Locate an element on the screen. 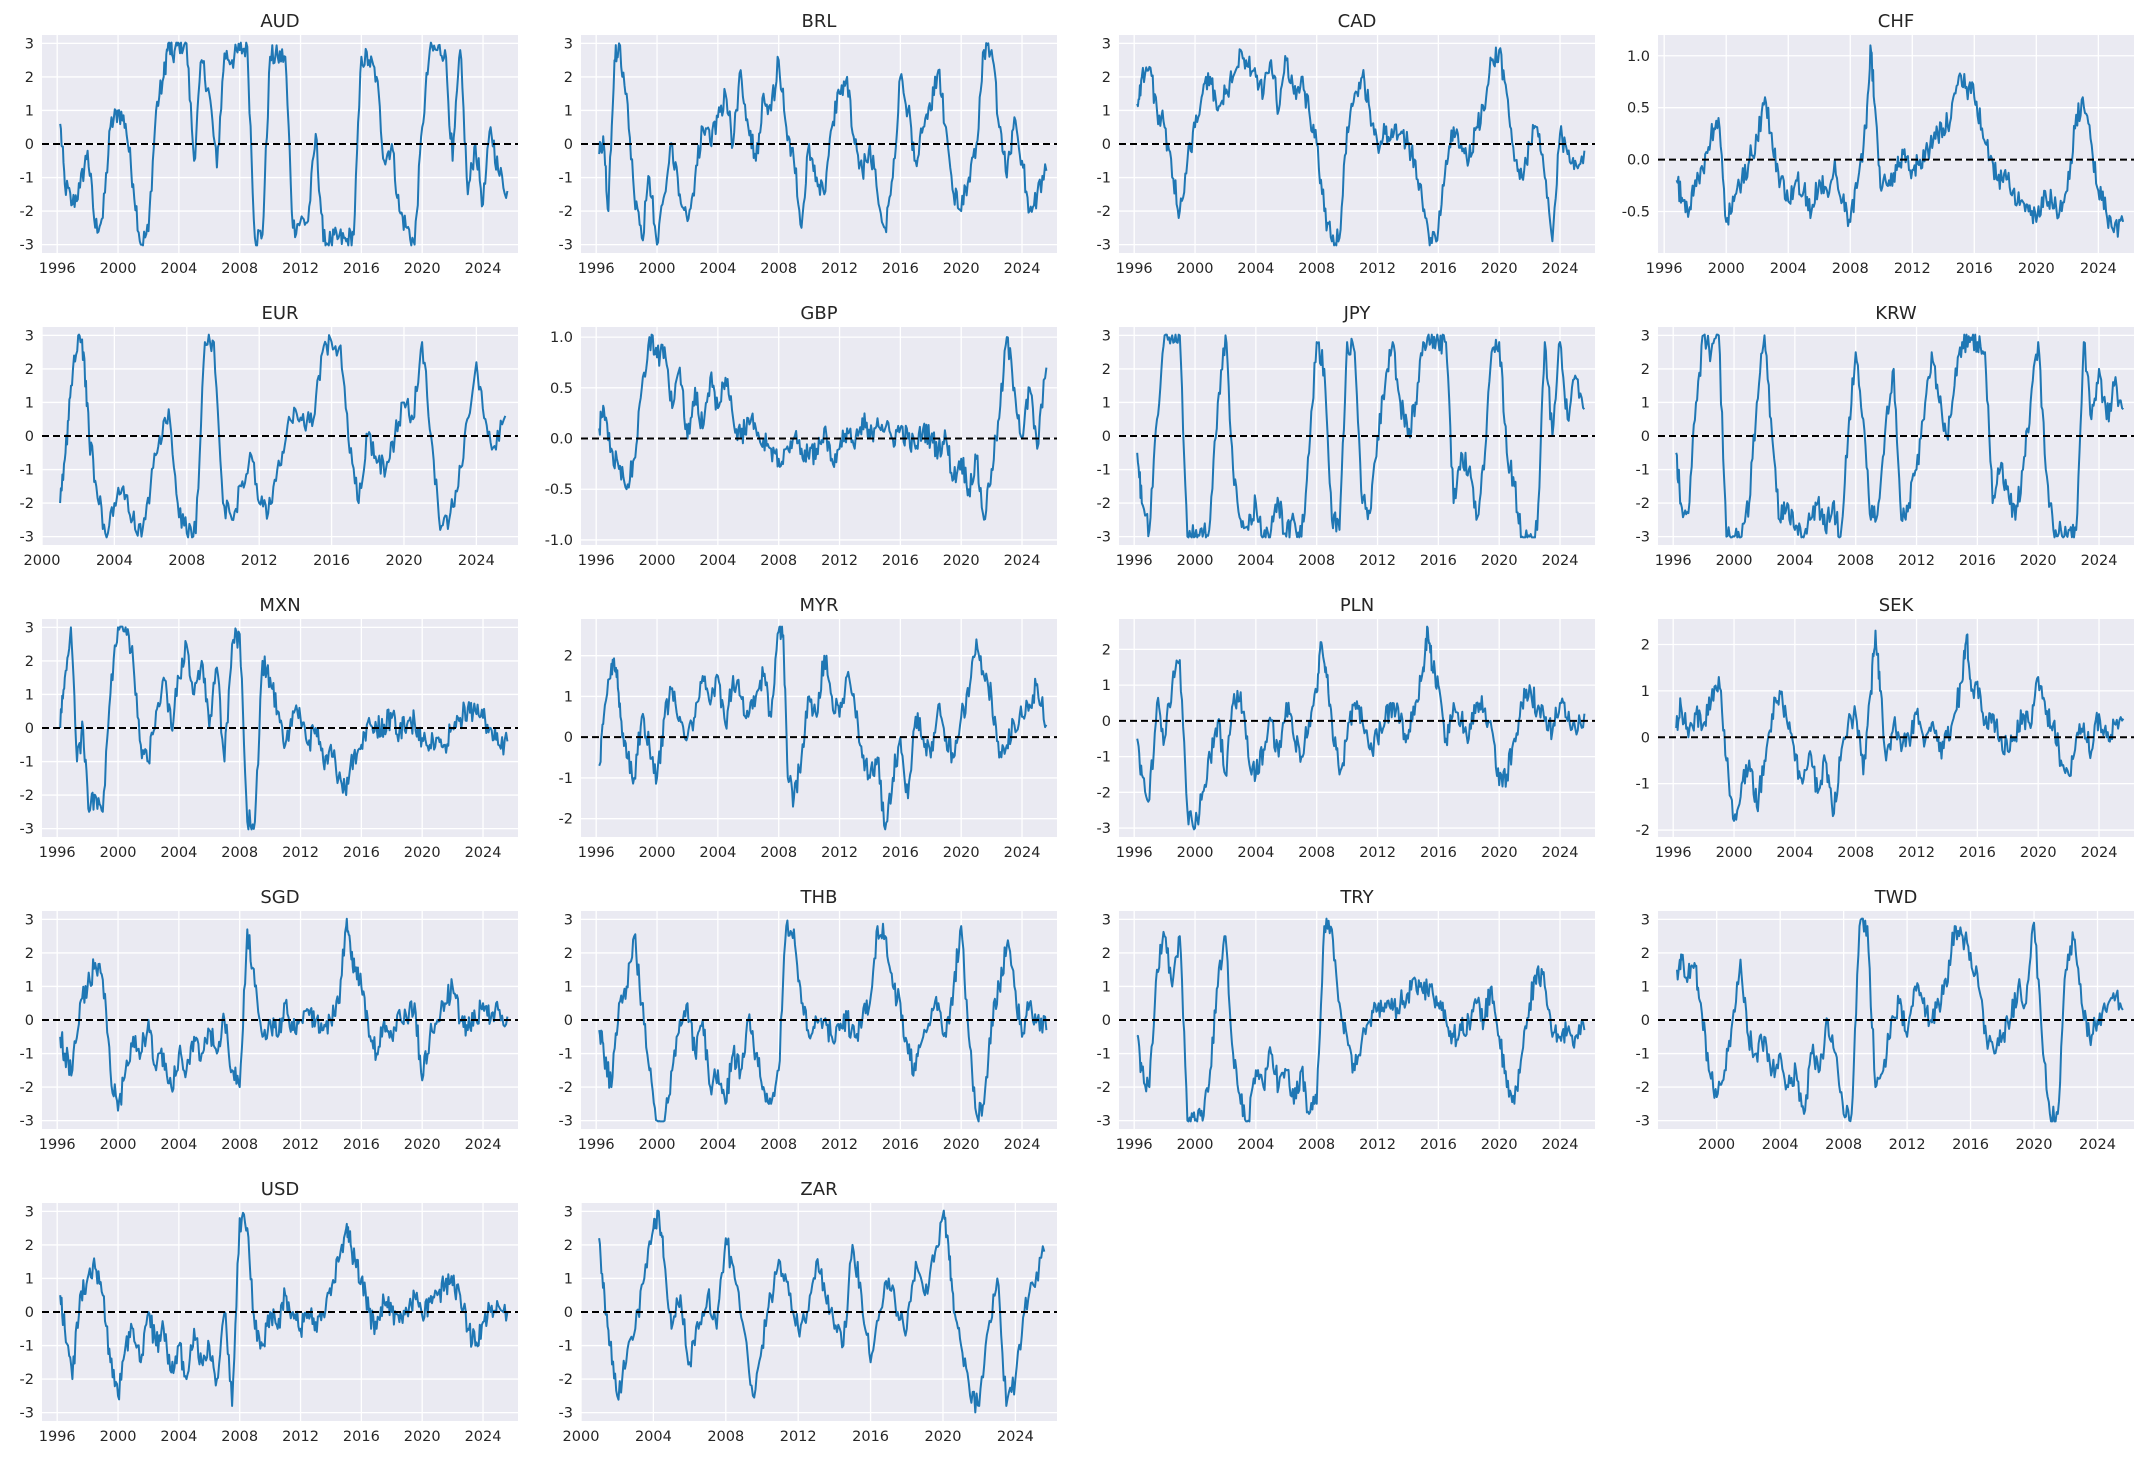 This screenshot has height=1466, width=2144. chart-title: TRY is located at coordinates (1356, 897).